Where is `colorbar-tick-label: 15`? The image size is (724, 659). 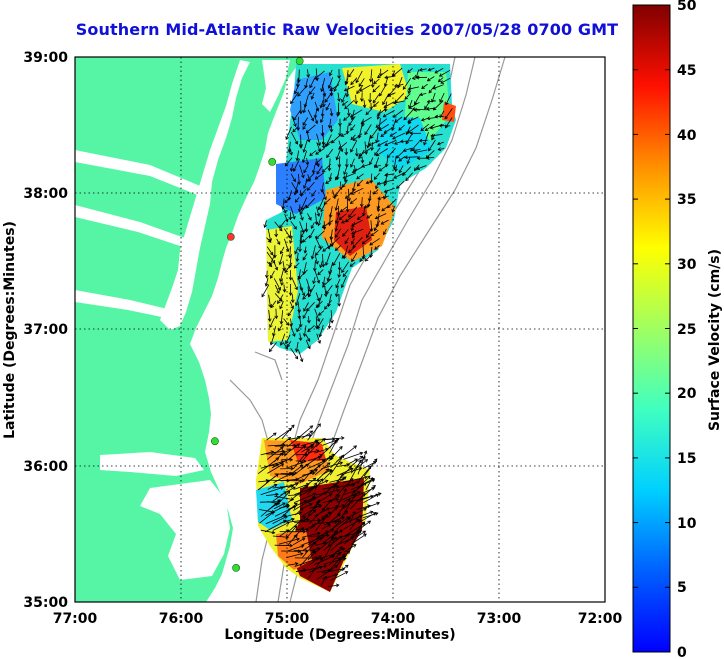
colorbar-tick-label: 15 is located at coordinates (686, 459).